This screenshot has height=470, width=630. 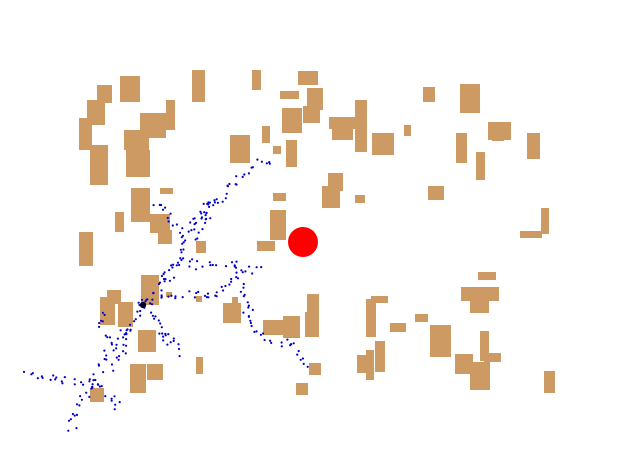 I want to click on start-marker, so click(x=143, y=305).